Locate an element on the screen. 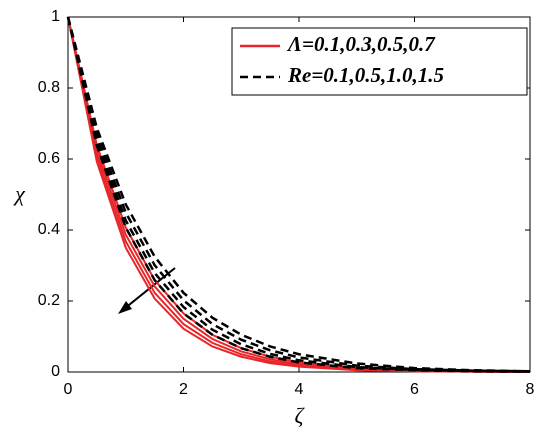  x-axis-label: ζ is located at coordinates (300, 415).